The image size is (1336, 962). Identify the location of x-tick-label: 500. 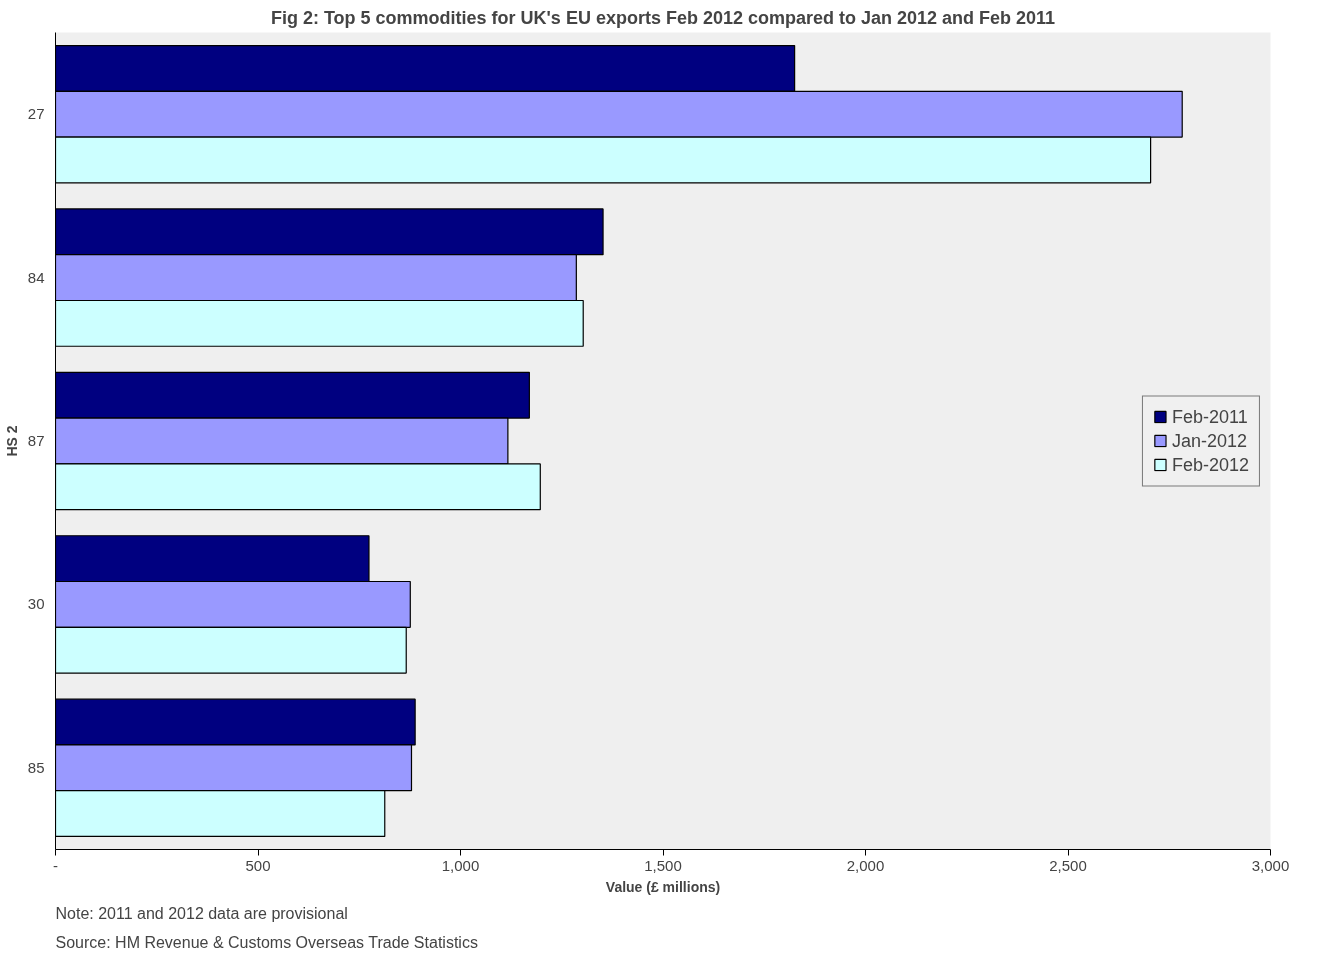
(258, 865).